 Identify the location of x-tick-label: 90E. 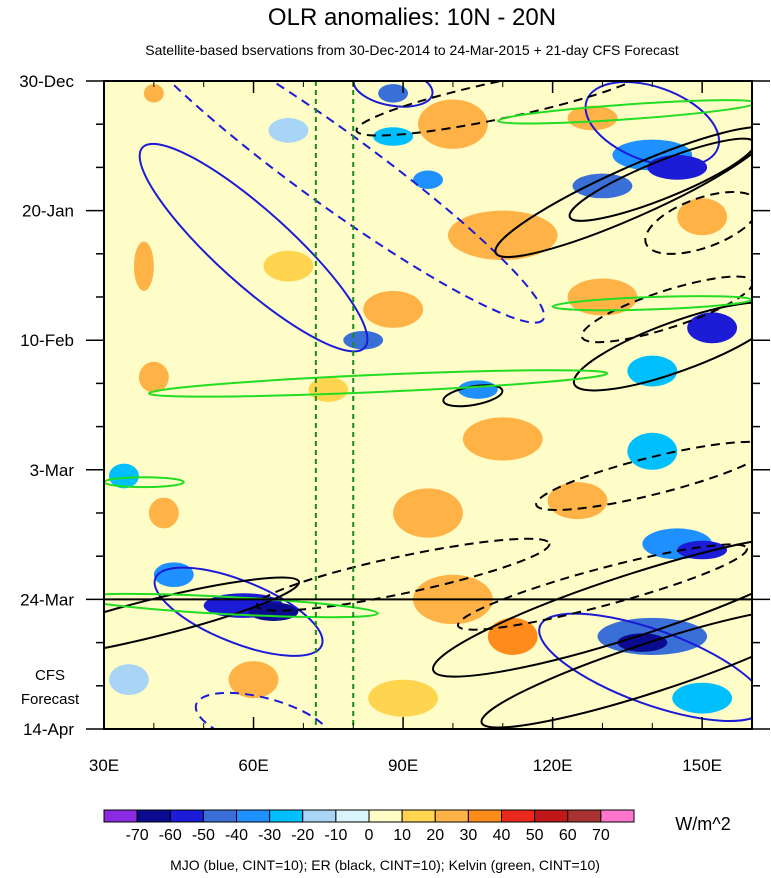
(403, 765).